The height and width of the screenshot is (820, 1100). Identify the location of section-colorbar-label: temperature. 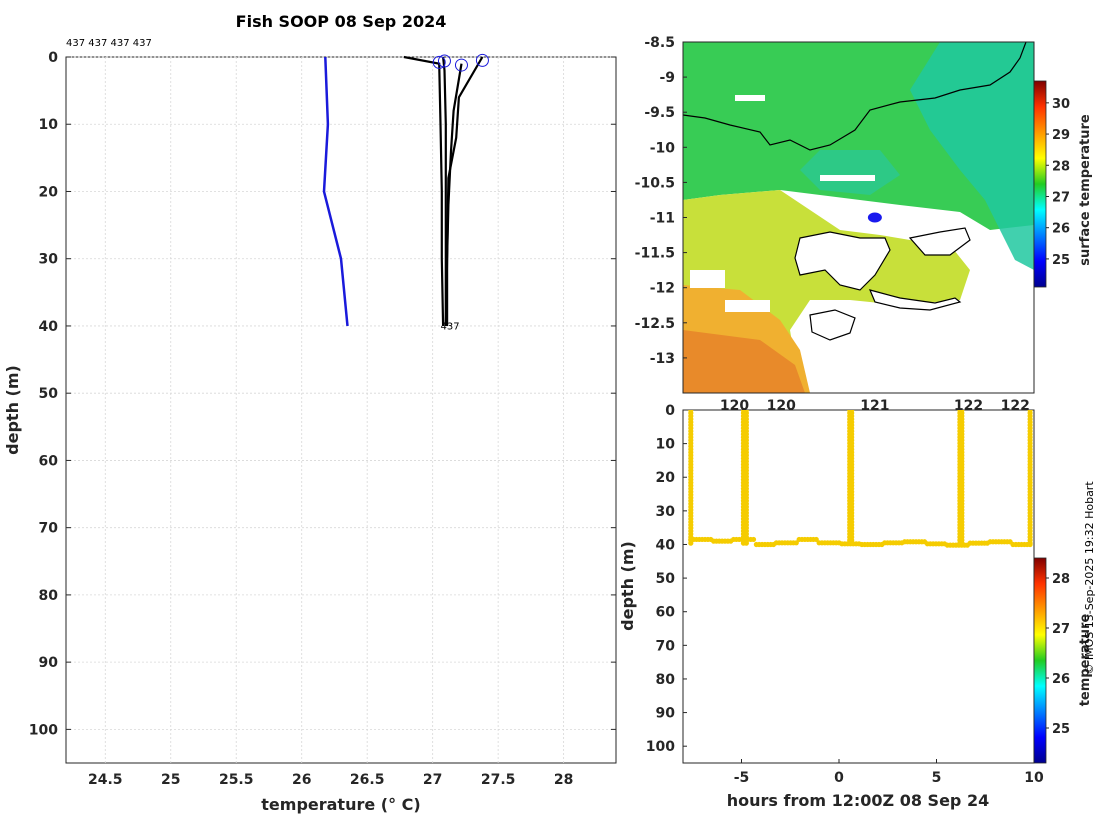
(1085, 660).